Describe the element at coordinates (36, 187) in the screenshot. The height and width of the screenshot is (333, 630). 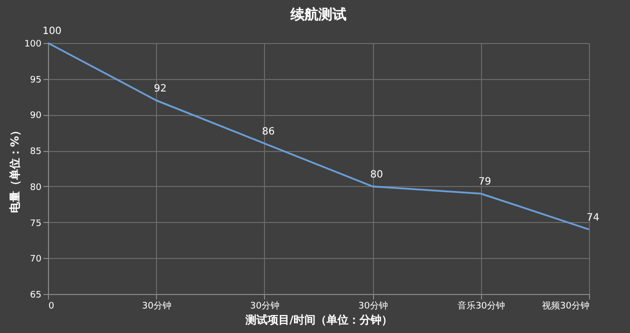
I see `y-tick-label: 80` at that location.